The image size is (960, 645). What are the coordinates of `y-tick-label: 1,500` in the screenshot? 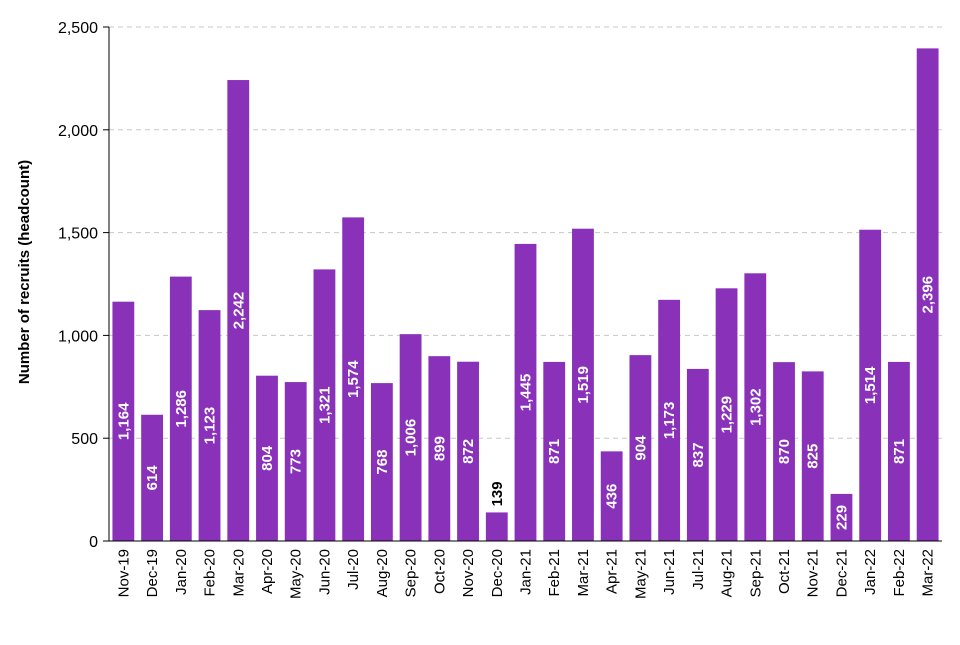 It's located at (78, 234).